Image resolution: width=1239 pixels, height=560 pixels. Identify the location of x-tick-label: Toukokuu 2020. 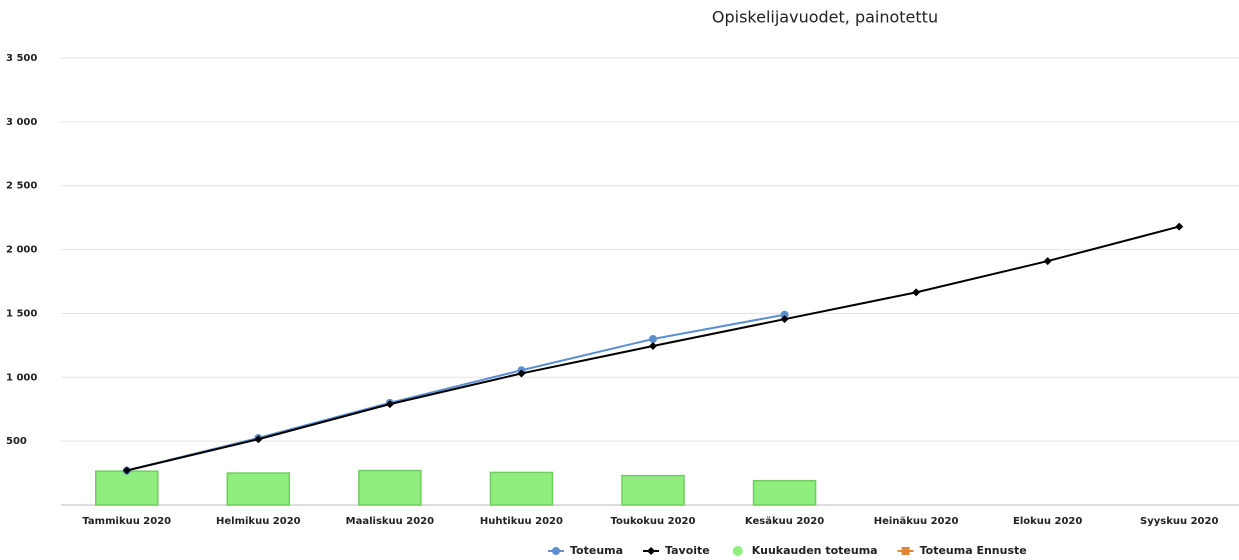
(653, 521).